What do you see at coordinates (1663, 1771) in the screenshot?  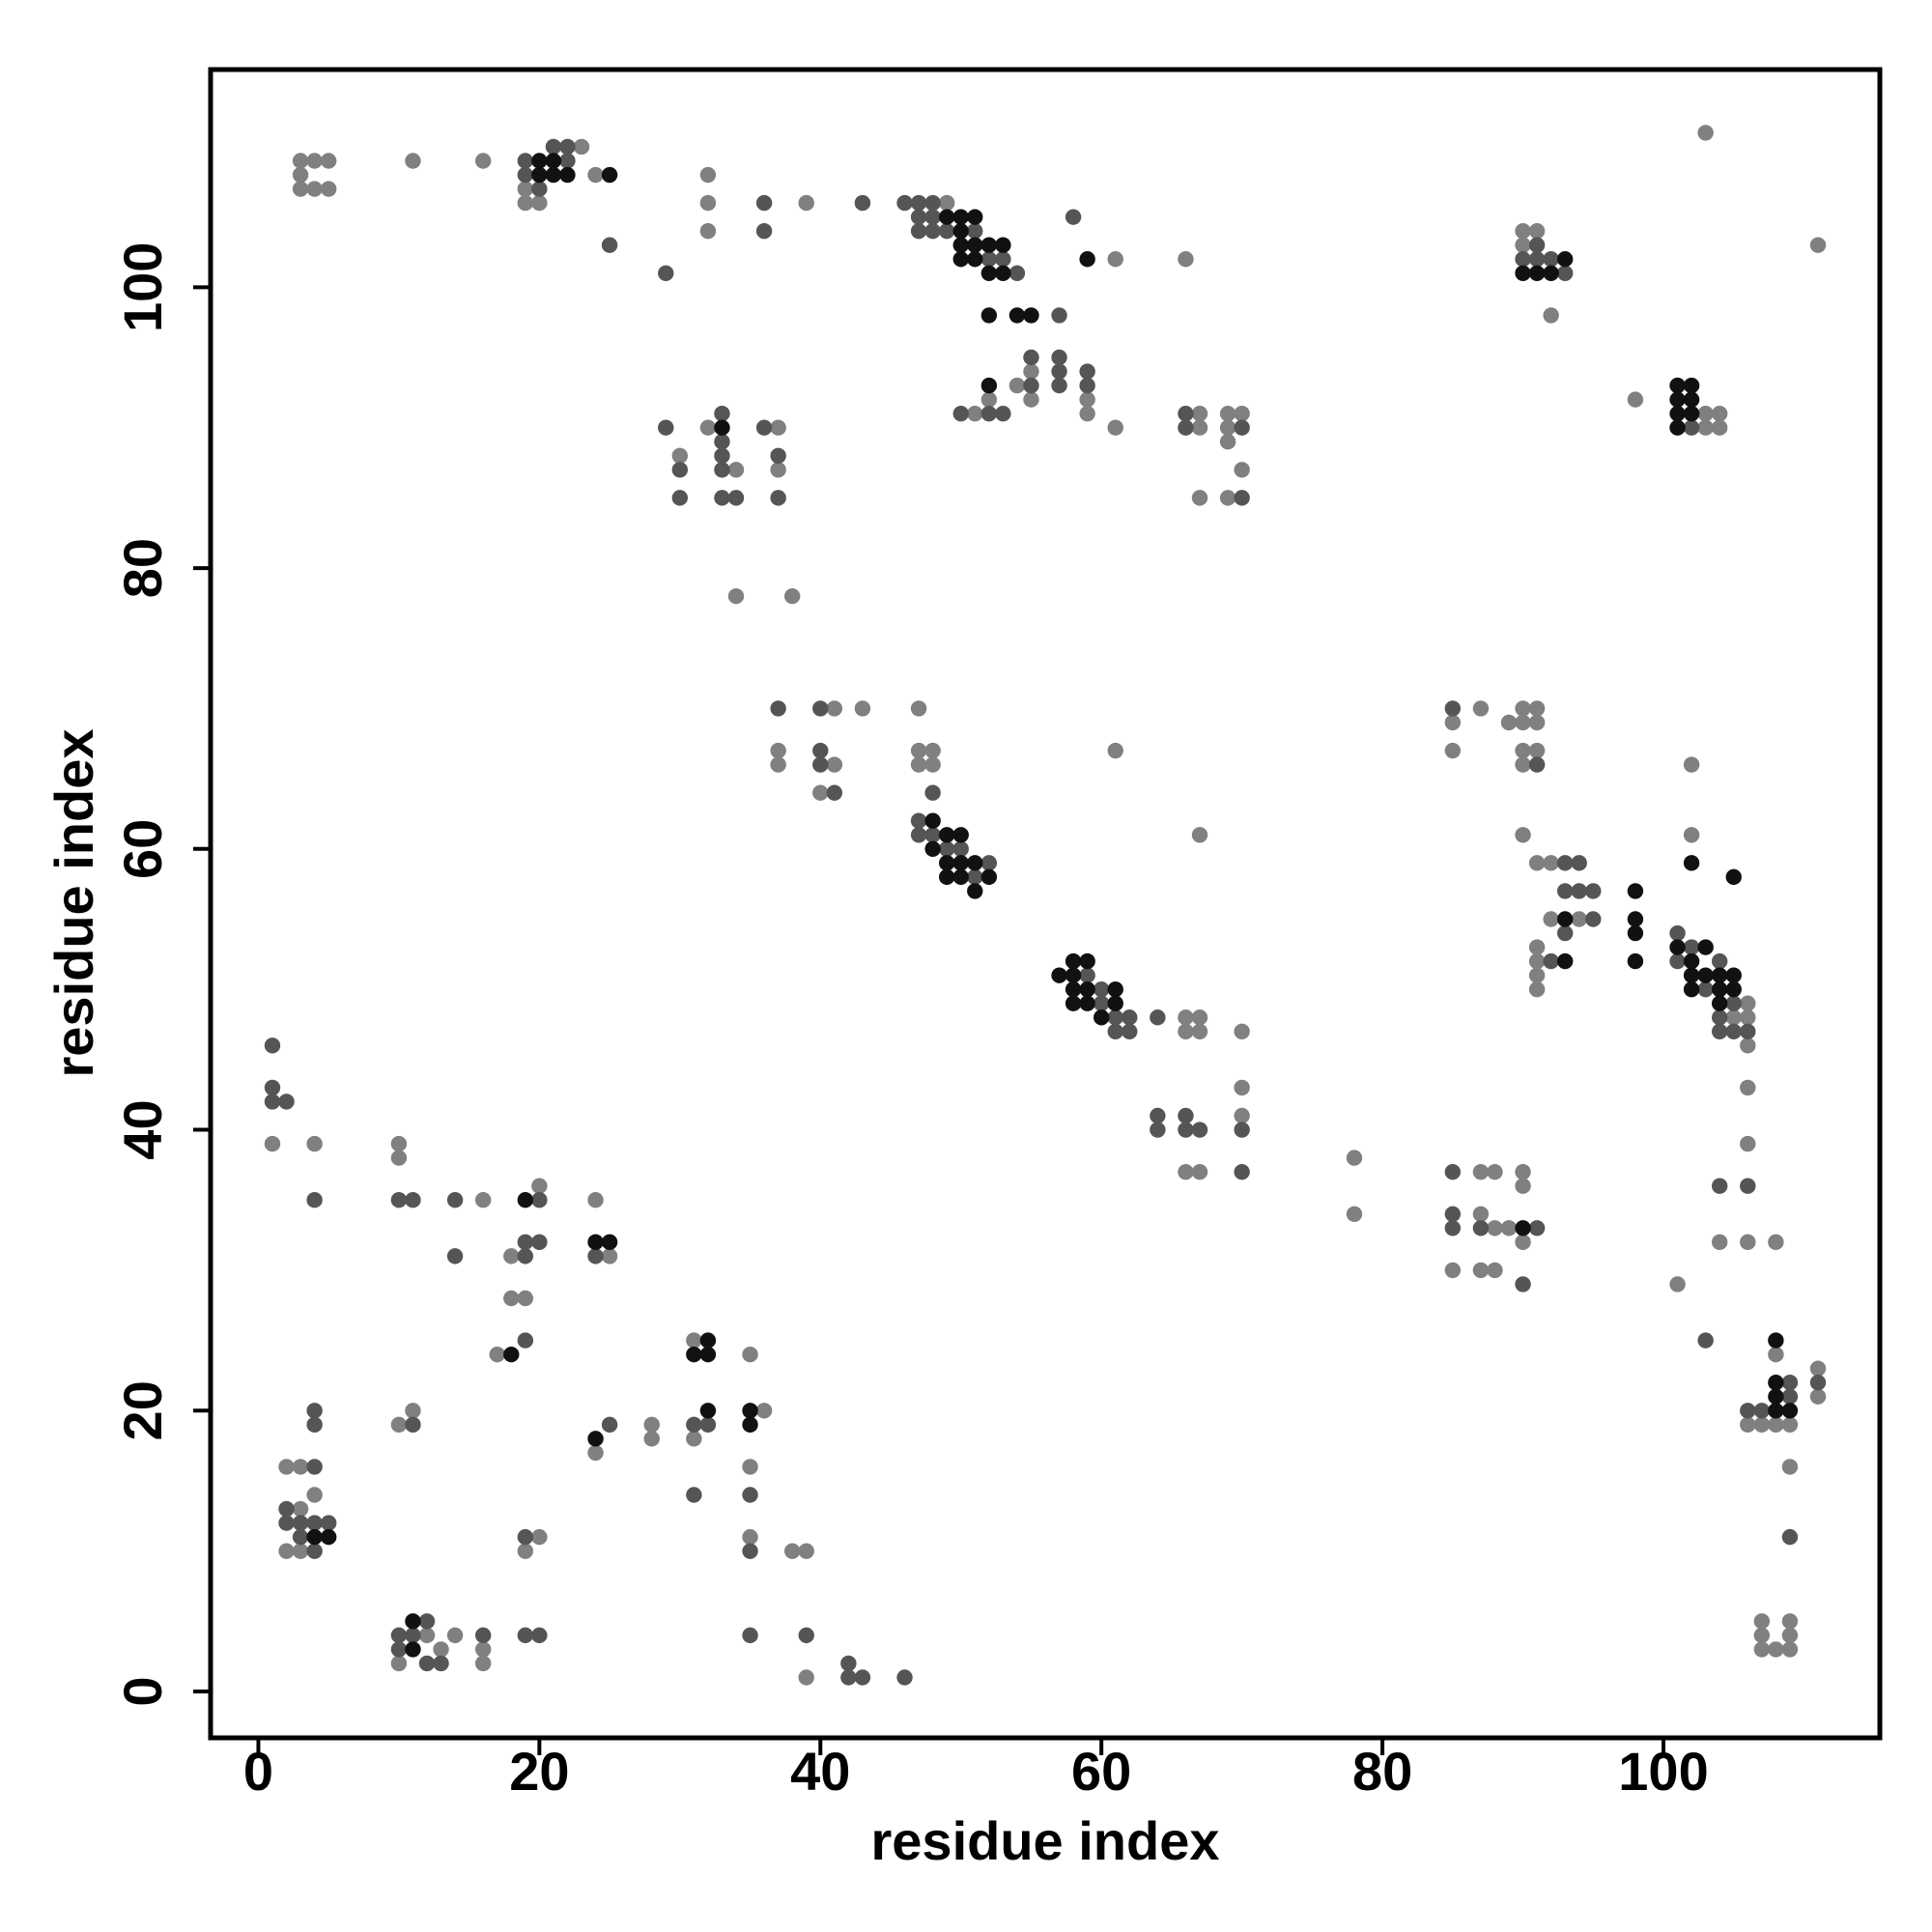 I see `x-tick-label: 100` at bounding box center [1663, 1771].